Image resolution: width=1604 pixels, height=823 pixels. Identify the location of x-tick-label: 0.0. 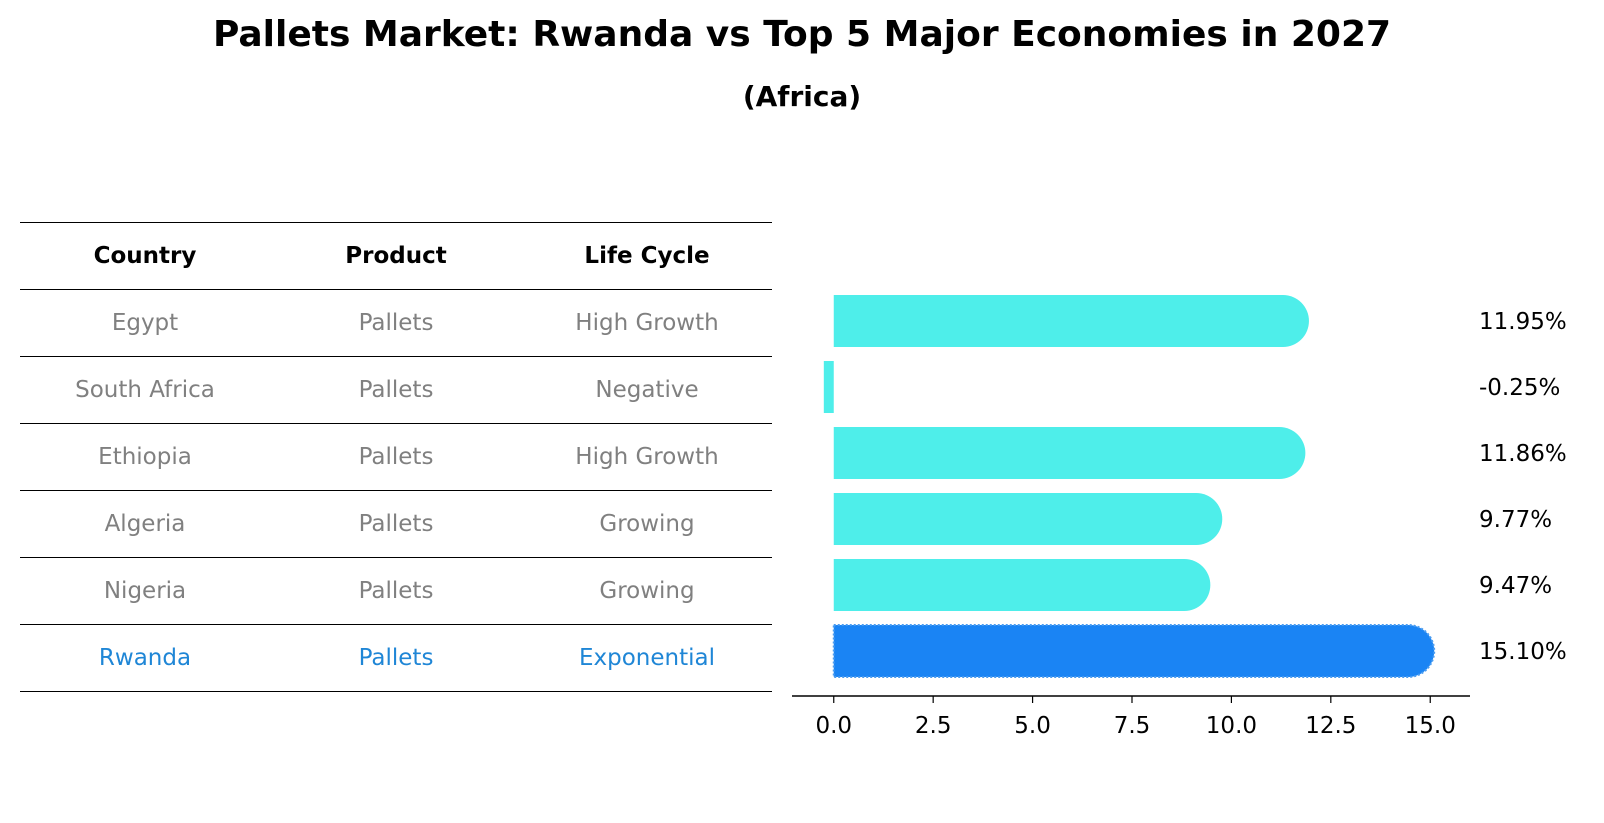
(833, 726).